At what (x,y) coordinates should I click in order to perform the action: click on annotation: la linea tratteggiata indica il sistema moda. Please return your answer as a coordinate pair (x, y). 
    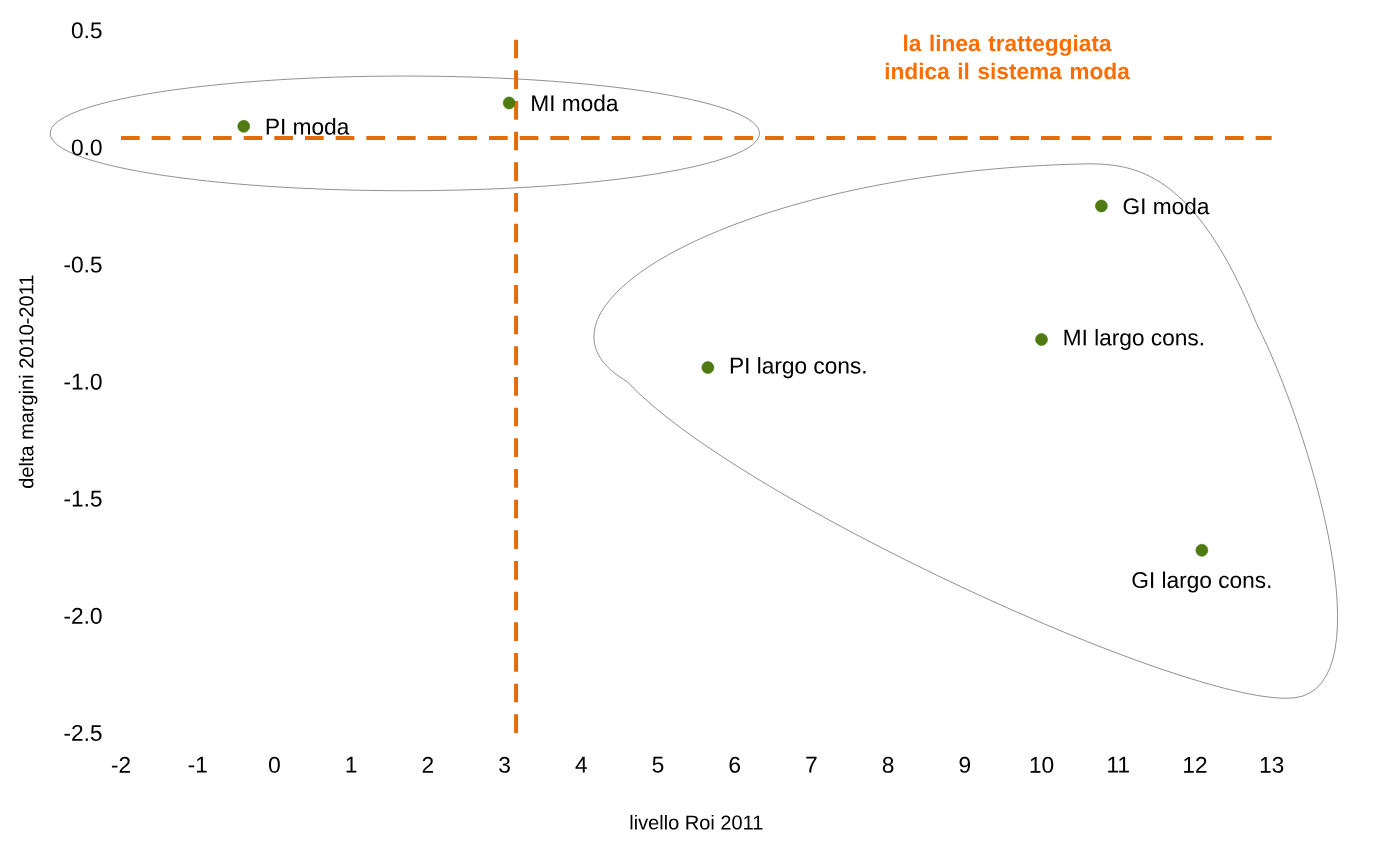
    Looking at the image, I should click on (1007, 57).